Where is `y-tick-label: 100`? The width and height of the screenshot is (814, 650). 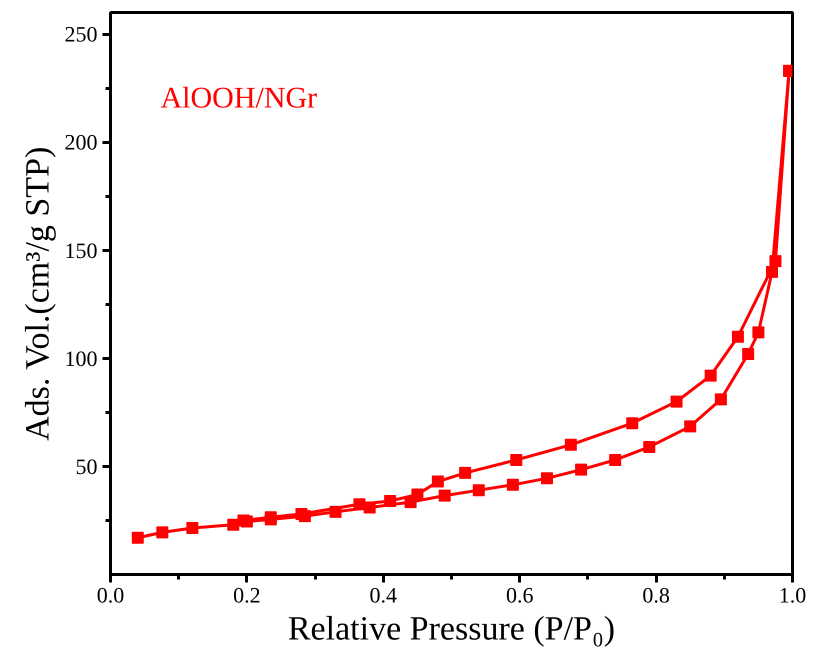 y-tick-label: 100 is located at coordinates (81, 358).